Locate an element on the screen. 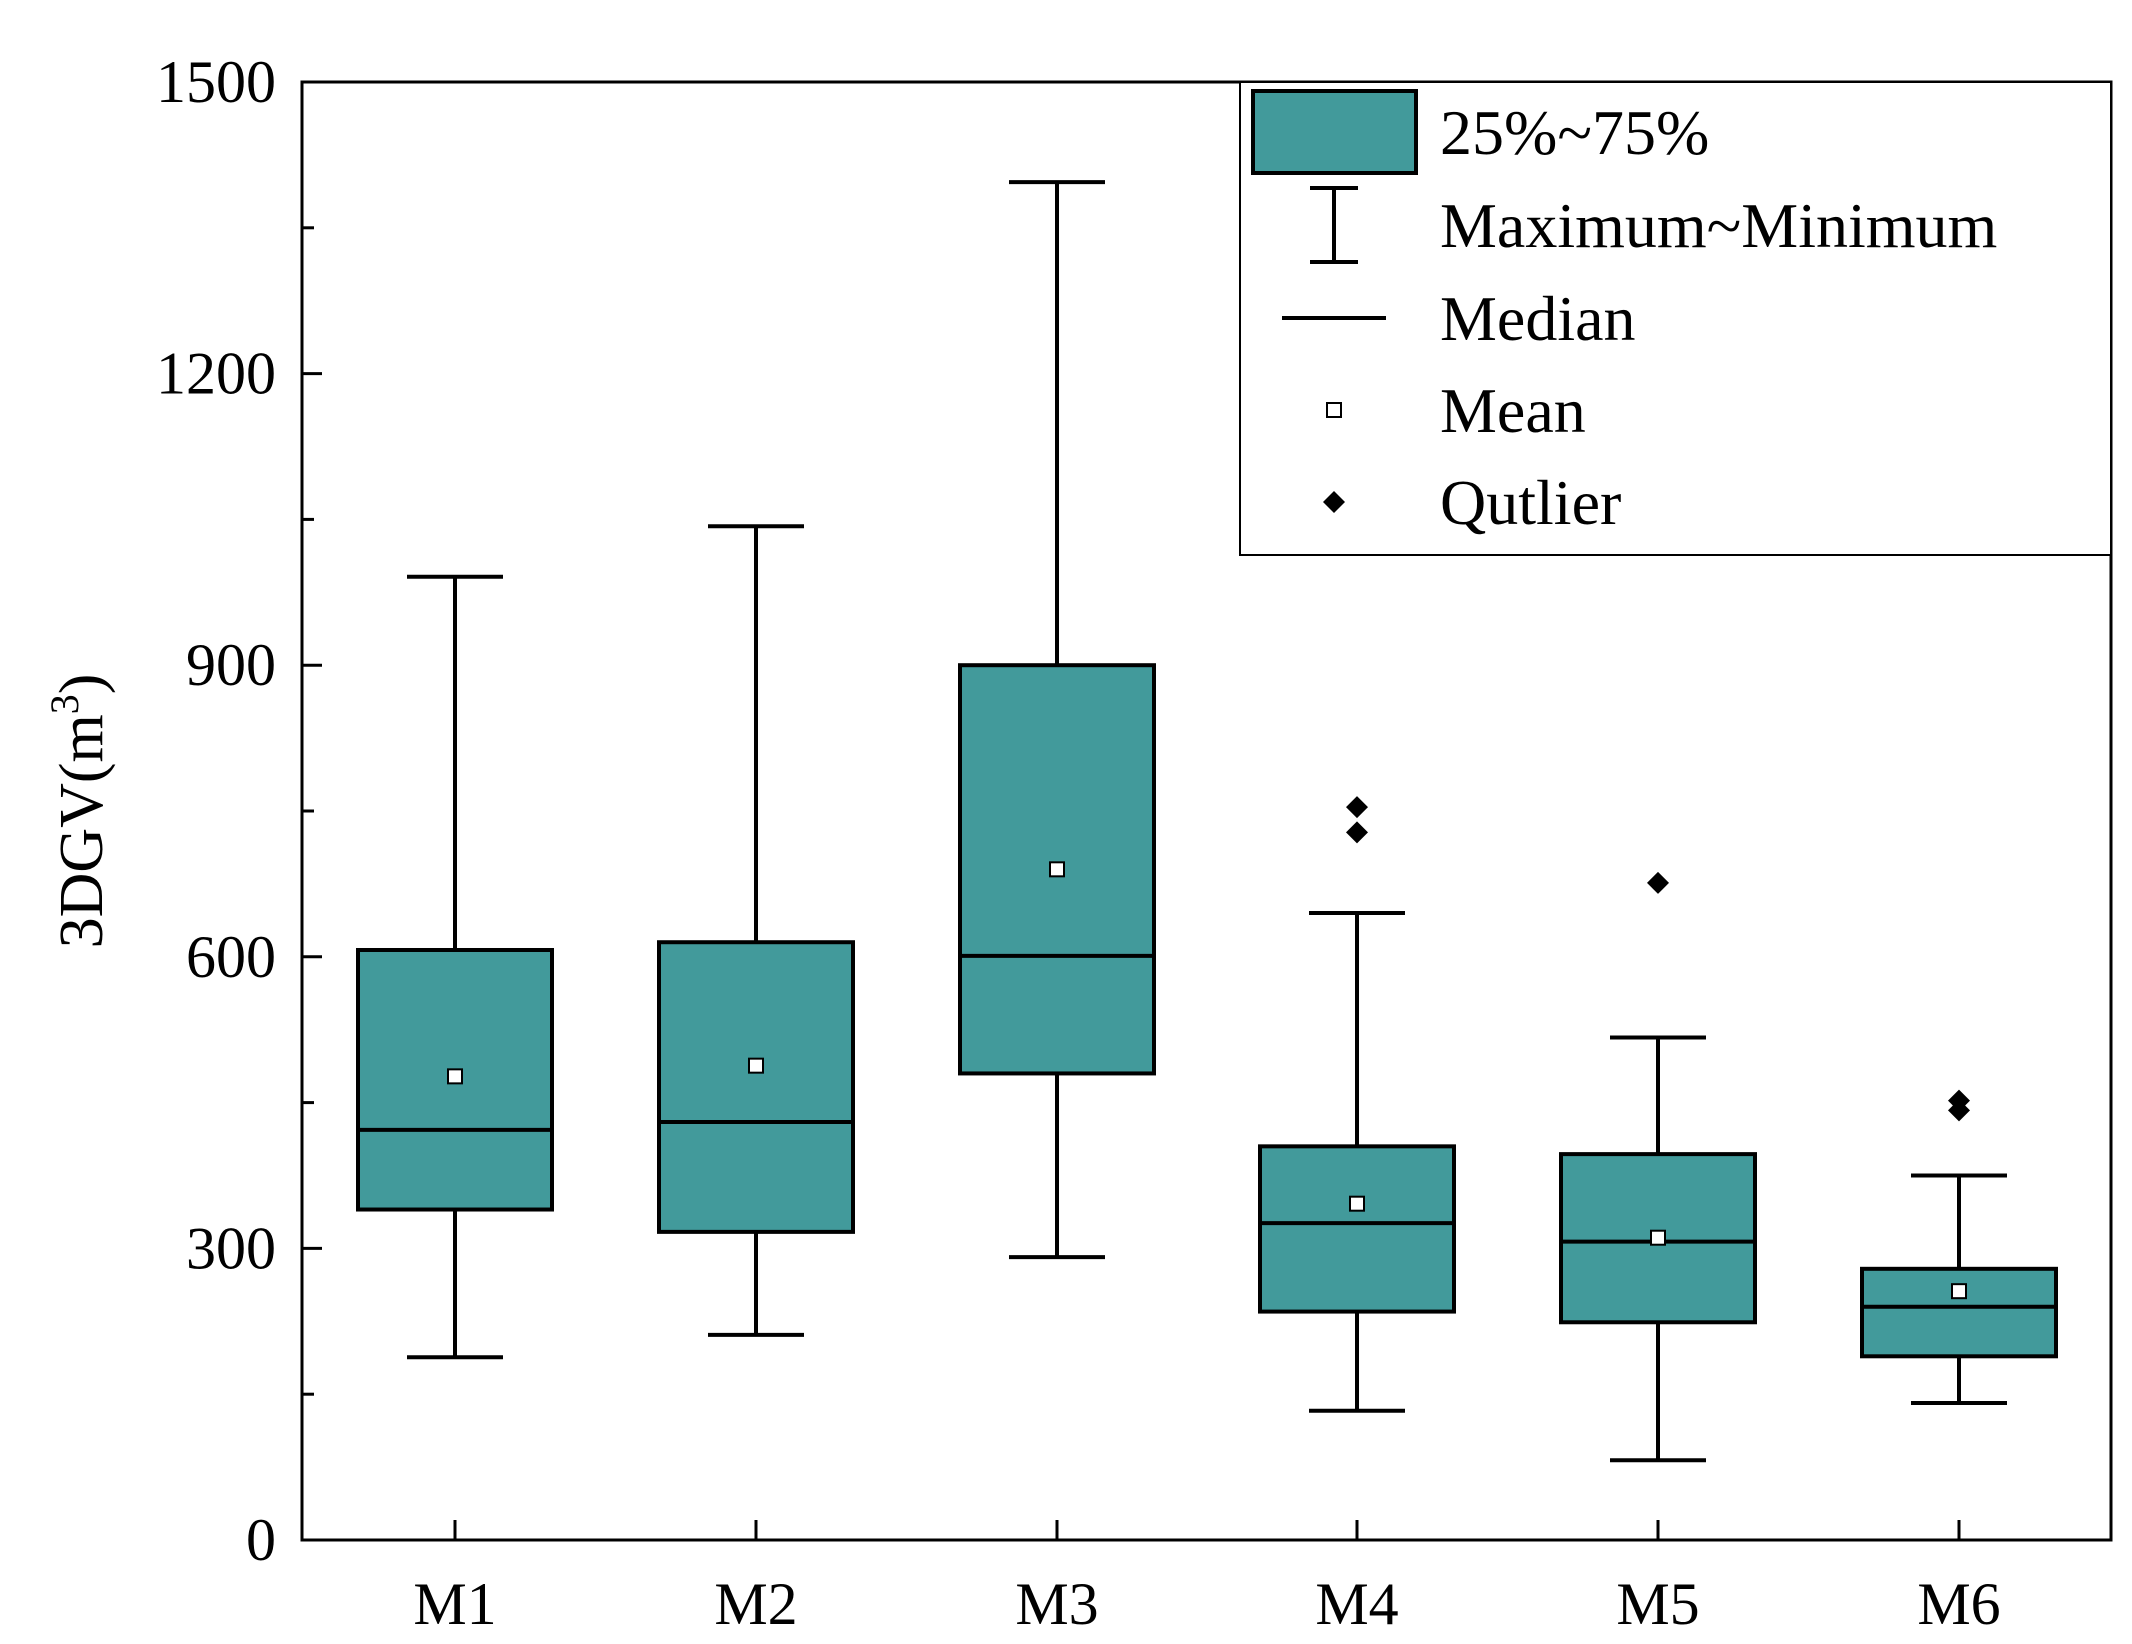  legend-label: 25%~75% is located at coordinates (1574, 132).